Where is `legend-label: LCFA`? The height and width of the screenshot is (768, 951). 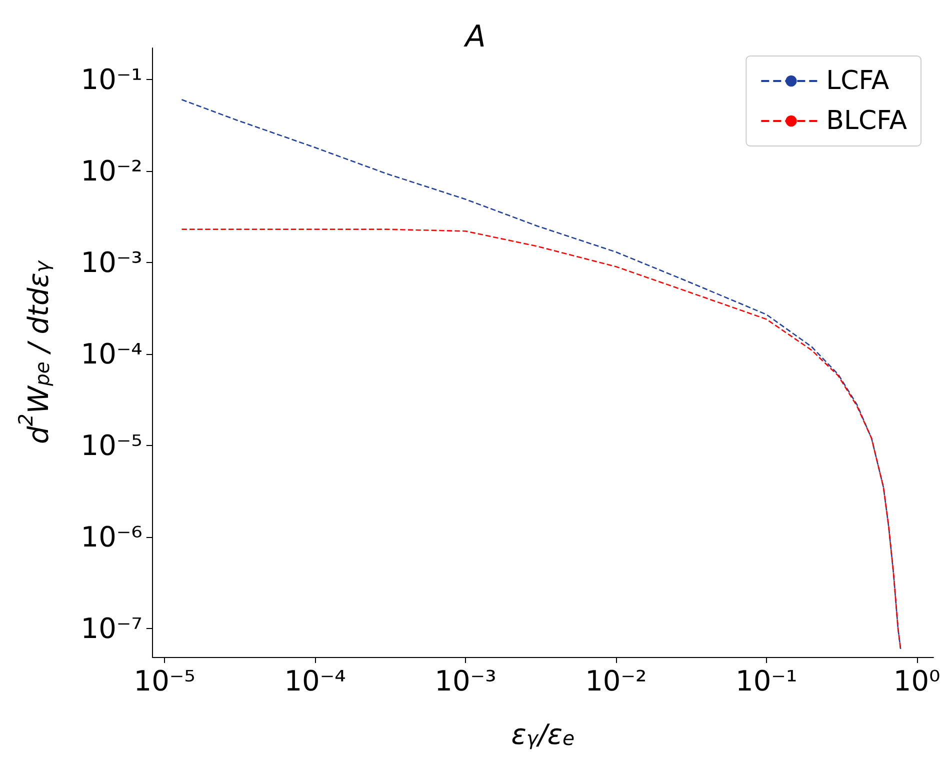
legend-label: LCFA is located at coordinates (858, 81).